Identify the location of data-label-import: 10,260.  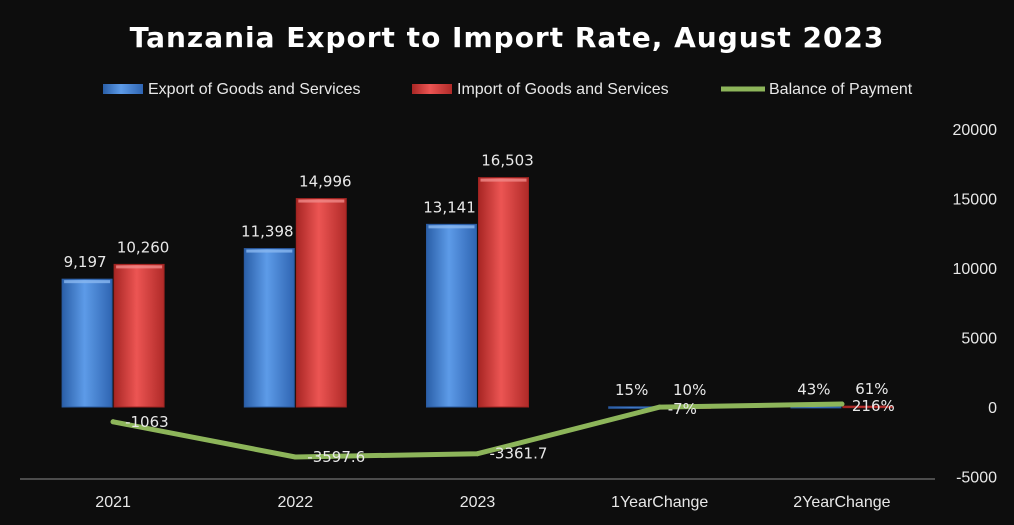
(143, 247).